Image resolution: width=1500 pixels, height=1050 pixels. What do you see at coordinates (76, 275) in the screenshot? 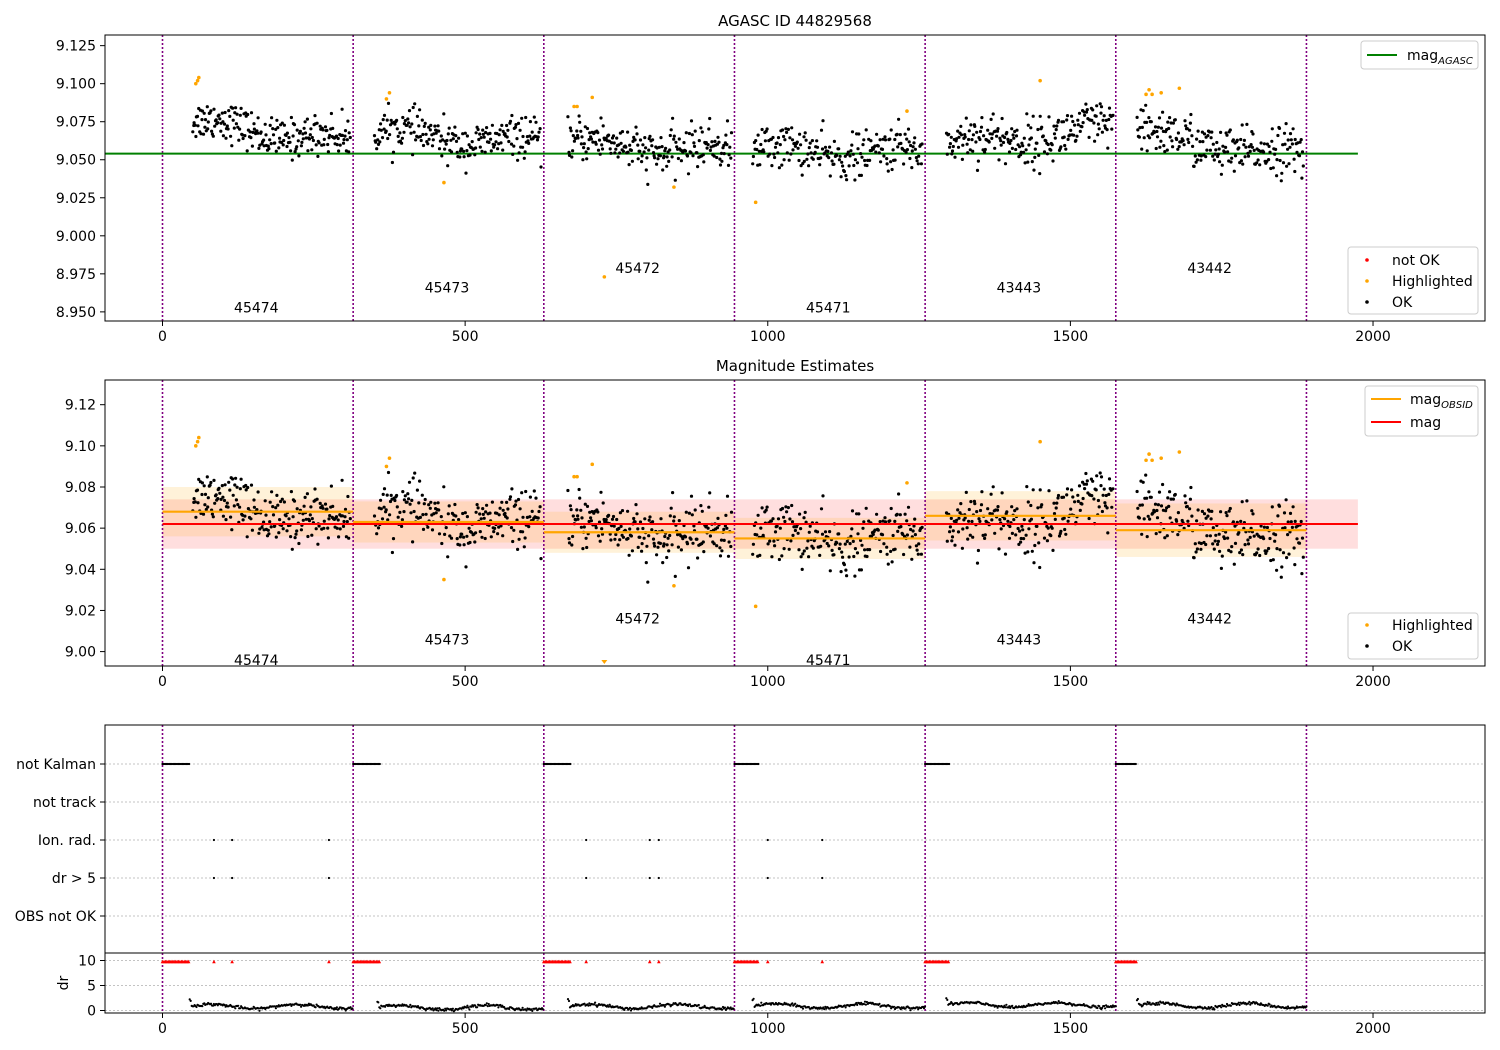
I see `agasc-yaxis-label-1: 8.975` at bounding box center [76, 275].